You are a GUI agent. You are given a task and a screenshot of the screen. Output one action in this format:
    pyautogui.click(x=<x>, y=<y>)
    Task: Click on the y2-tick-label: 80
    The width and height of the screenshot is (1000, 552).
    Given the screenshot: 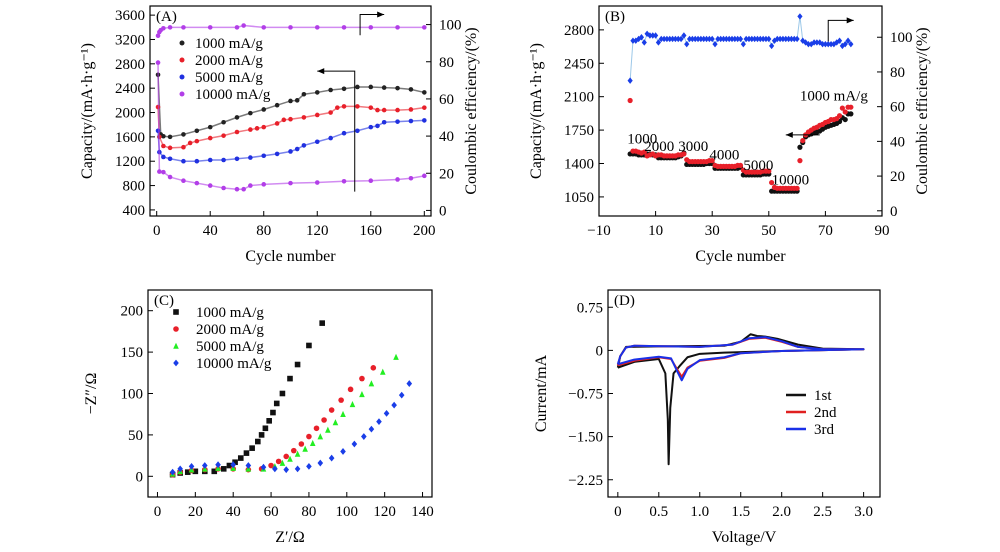 What is the action you would take?
    pyautogui.click(x=446, y=63)
    